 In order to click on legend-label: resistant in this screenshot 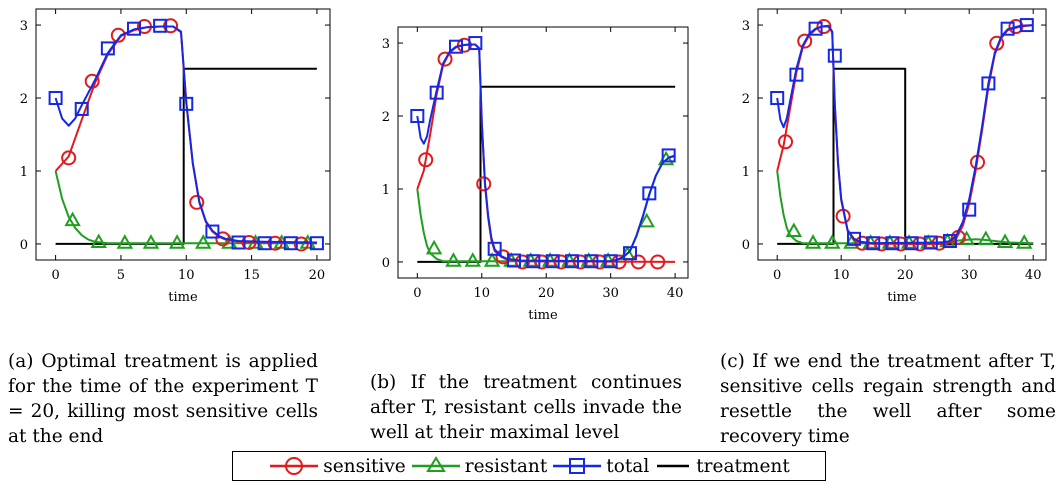, I will do `click(506, 466)`.